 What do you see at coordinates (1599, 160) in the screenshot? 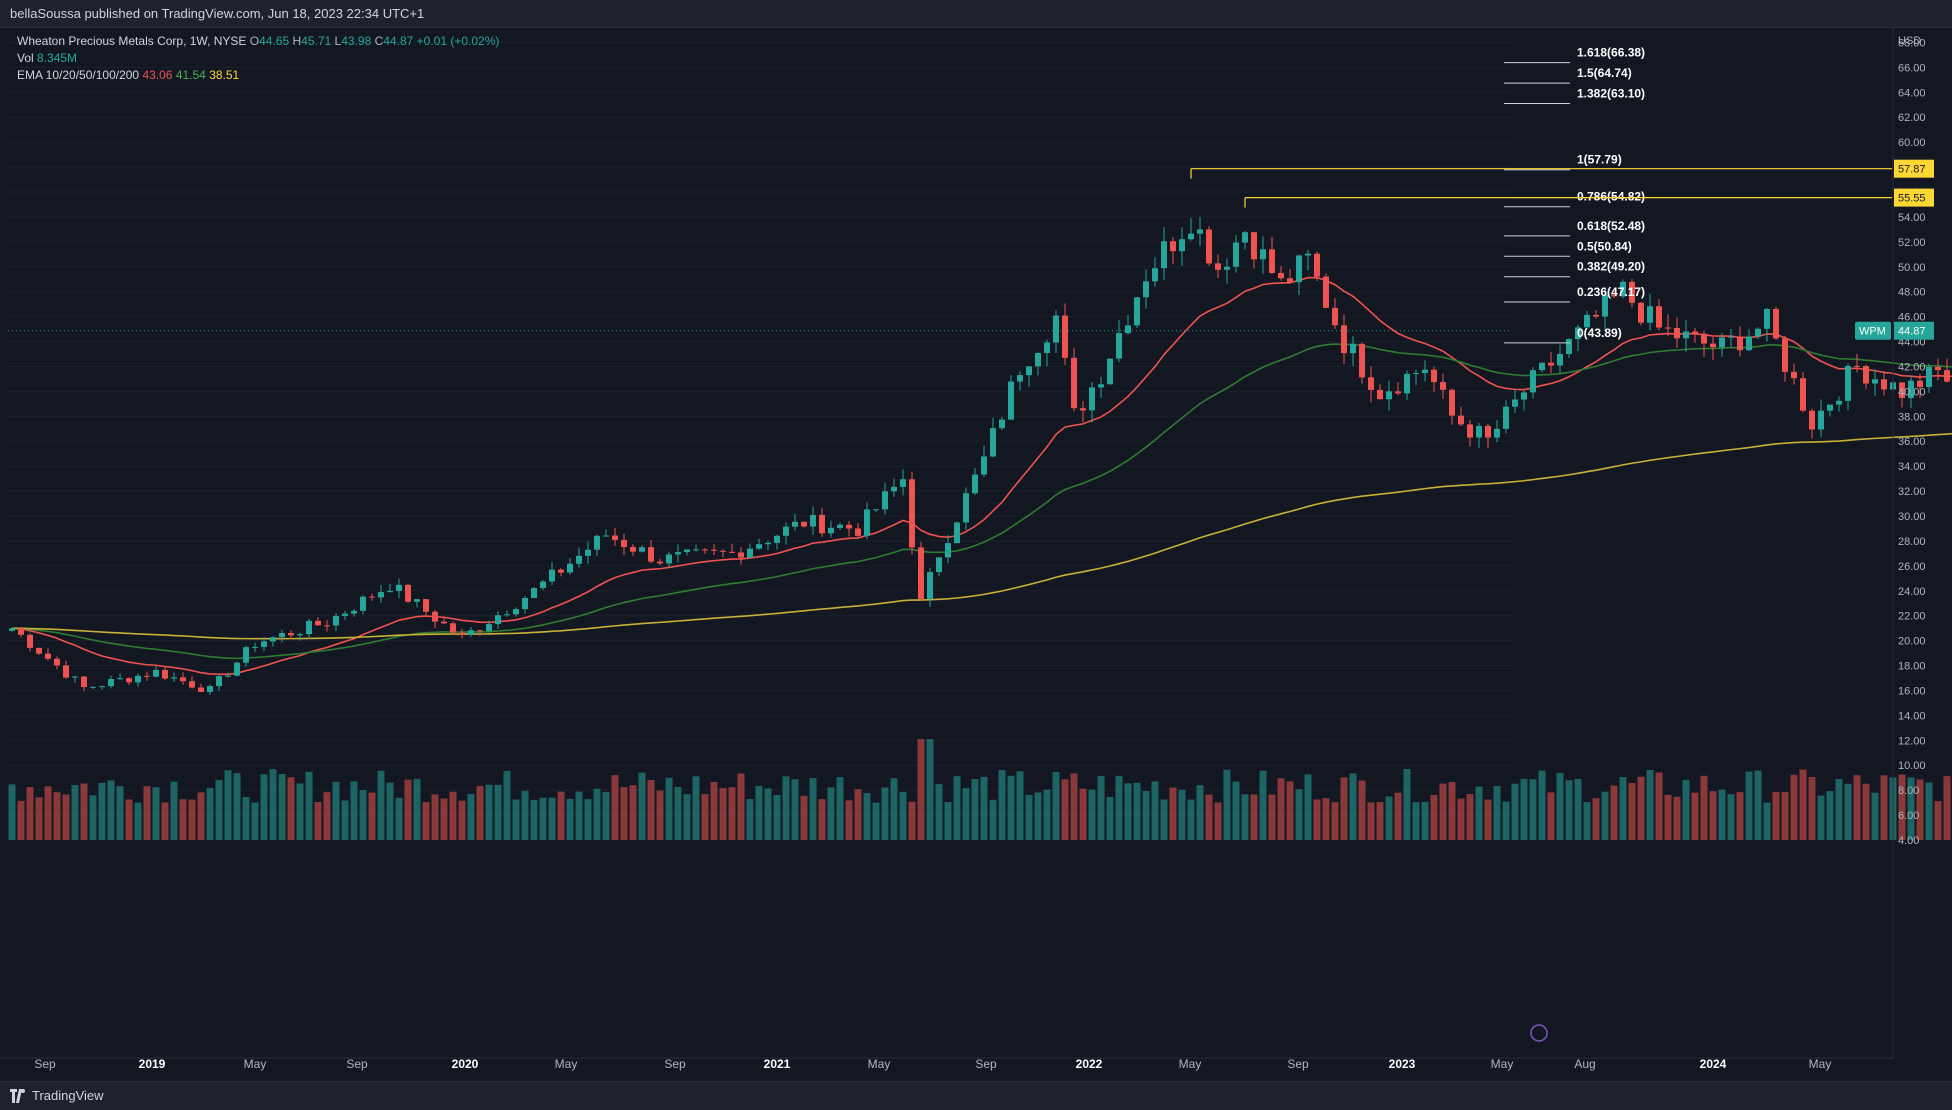
I see `fib-level-label: 1(57.79)` at bounding box center [1599, 160].